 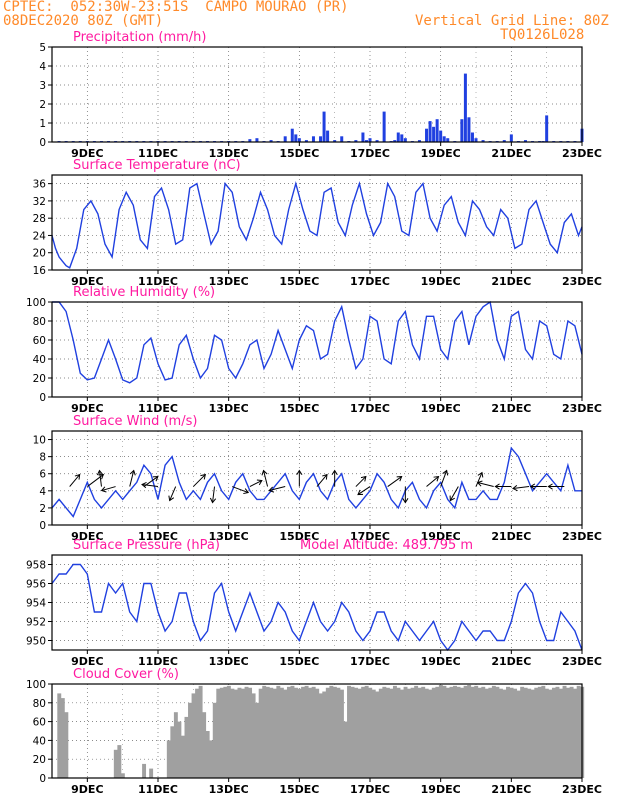 I want to click on panel-6-ytick-label: 100, so click(x=36, y=685).